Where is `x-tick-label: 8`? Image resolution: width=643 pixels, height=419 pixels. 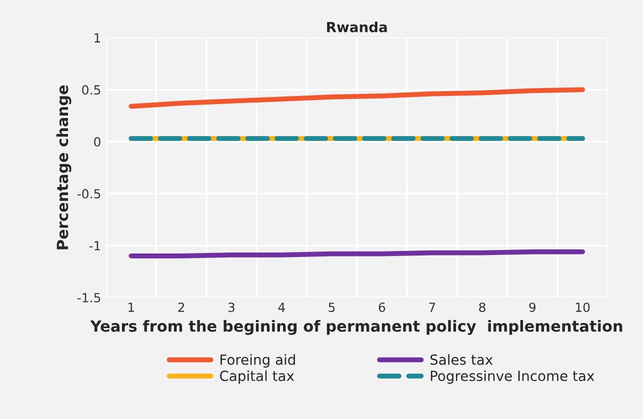 x-tick-label: 8 is located at coordinates (482, 307).